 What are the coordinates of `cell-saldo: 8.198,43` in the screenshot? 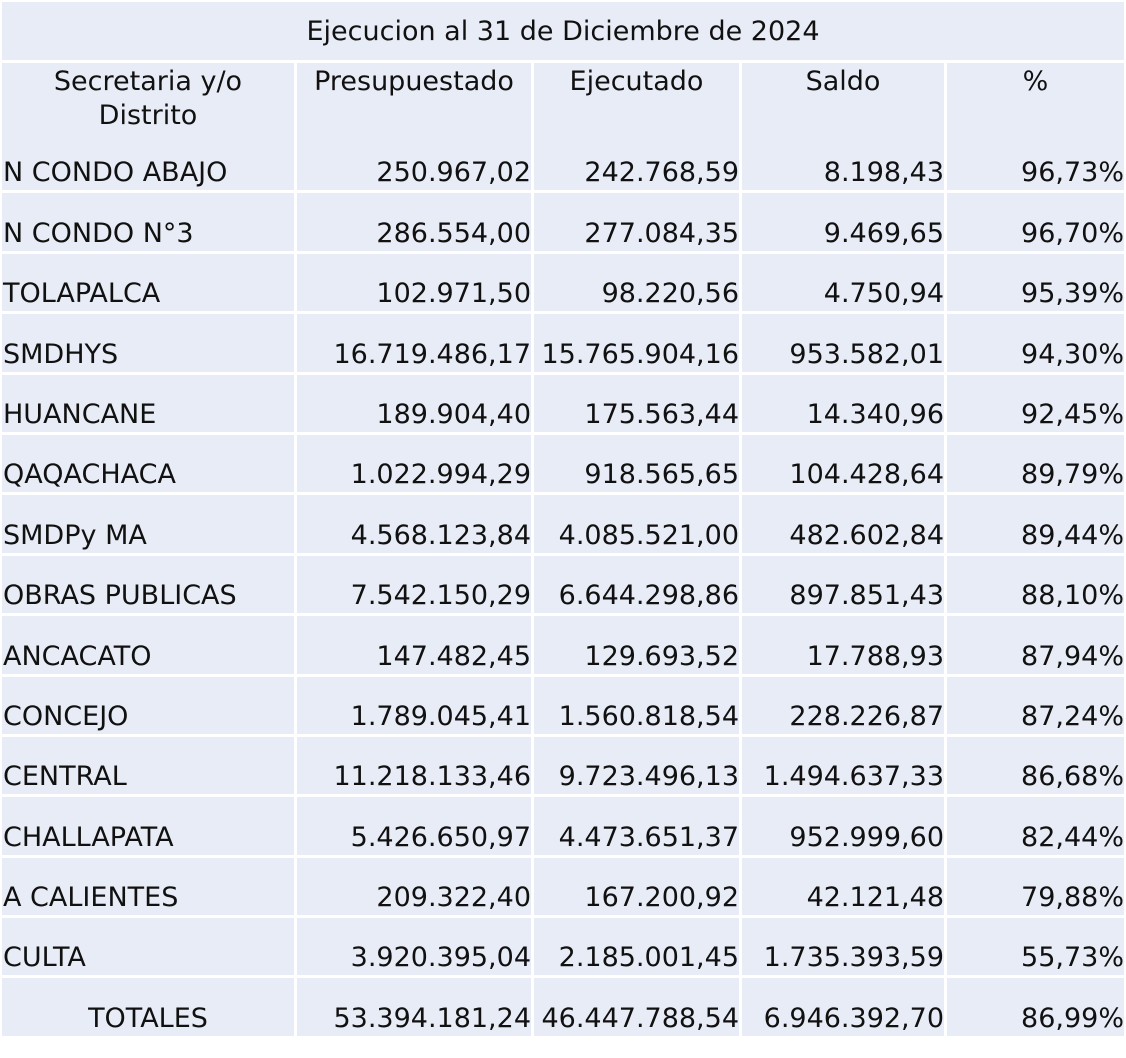 It's located at (844, 163).